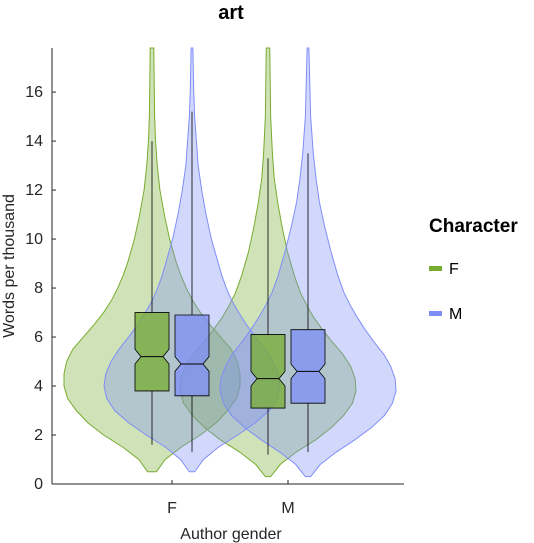 The height and width of the screenshot is (543, 534). Describe the element at coordinates (34, 239) in the screenshot. I see `y-tick-label: 10` at that location.